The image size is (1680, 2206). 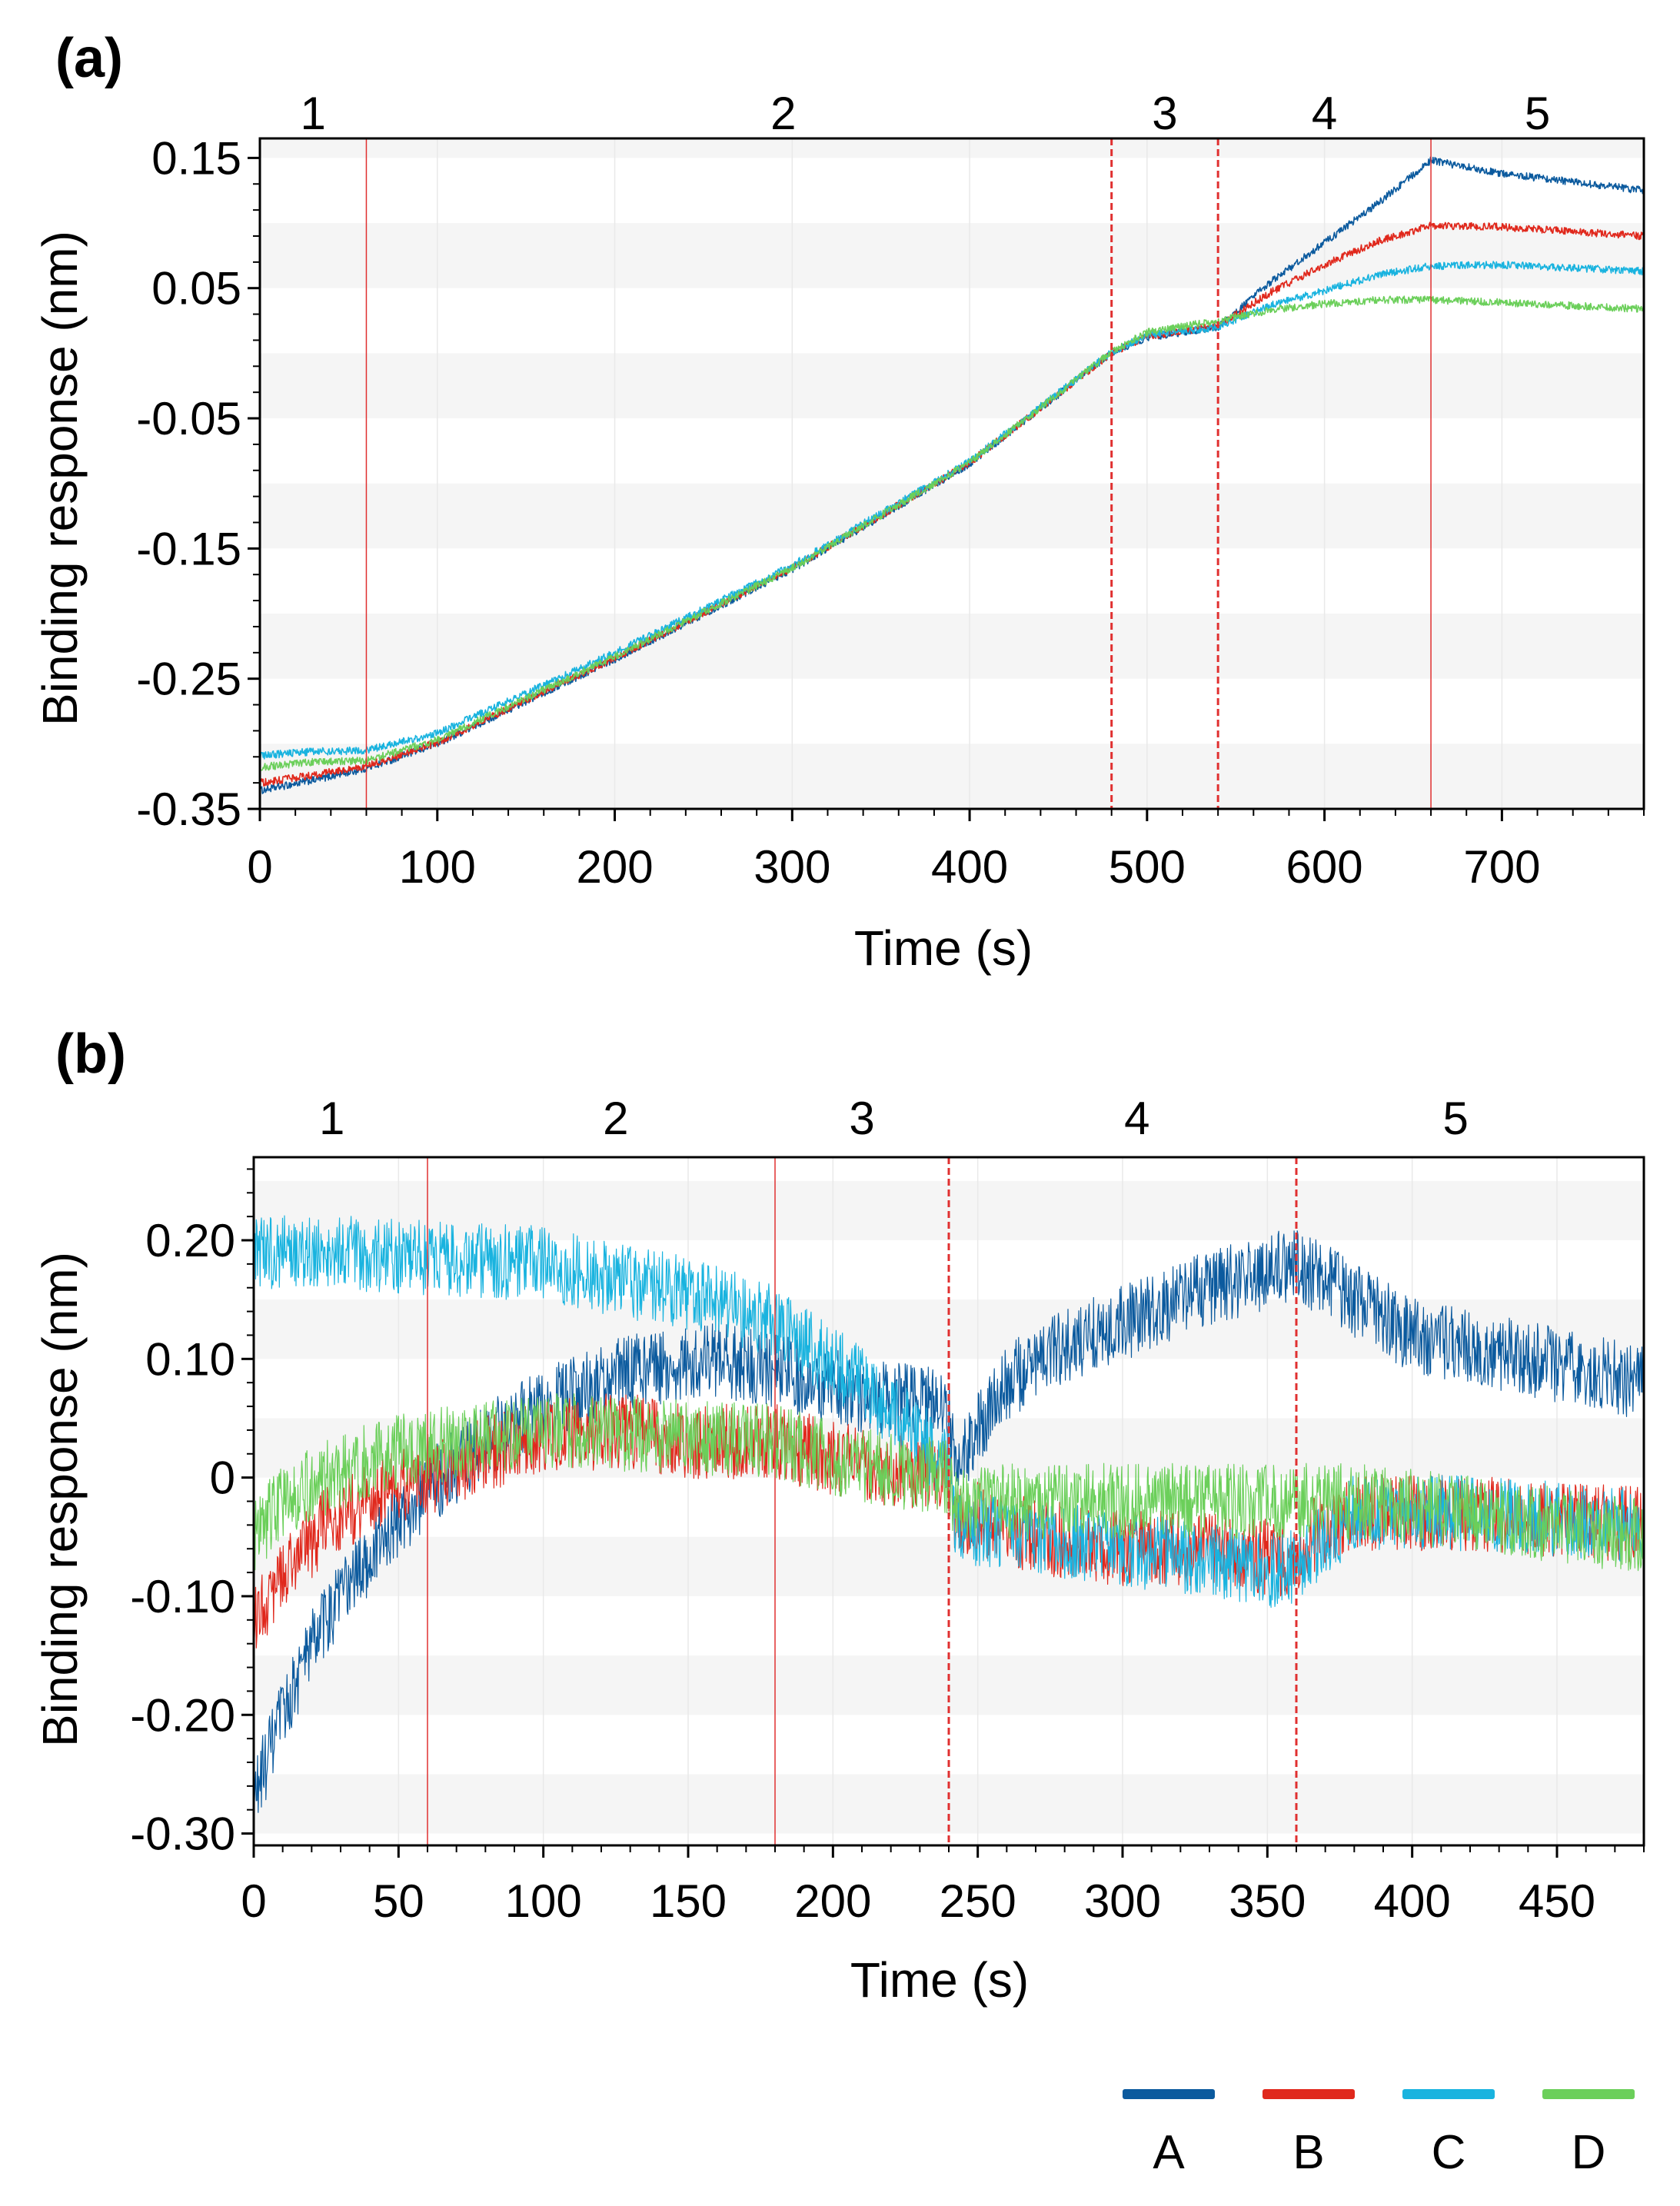 What do you see at coordinates (1267, 1901) in the screenshot?
I see `x-tick-label: 350` at bounding box center [1267, 1901].